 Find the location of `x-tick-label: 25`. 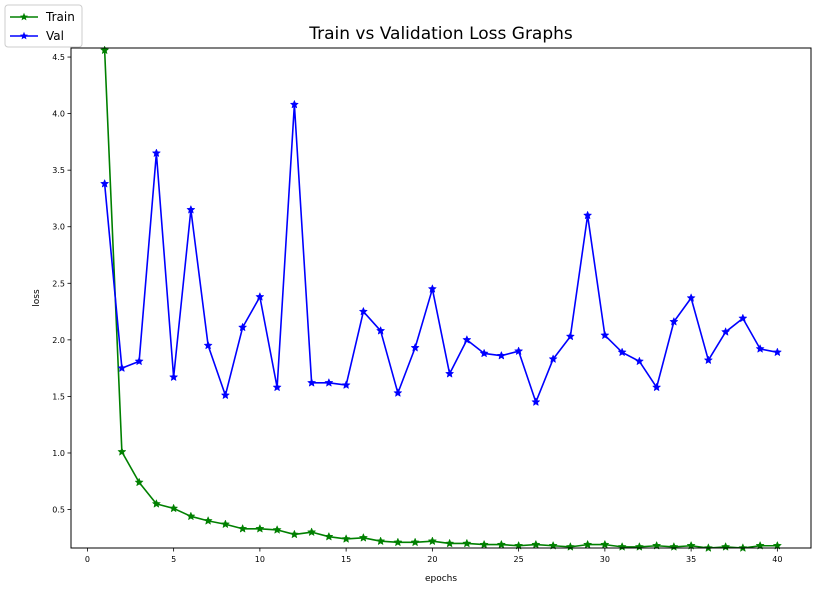

x-tick-label: 25 is located at coordinates (519, 559).